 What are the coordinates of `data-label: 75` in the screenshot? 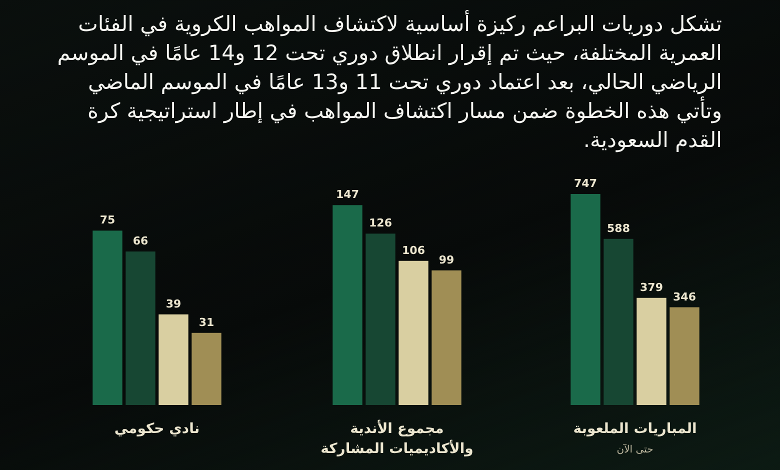 It's located at (108, 220).